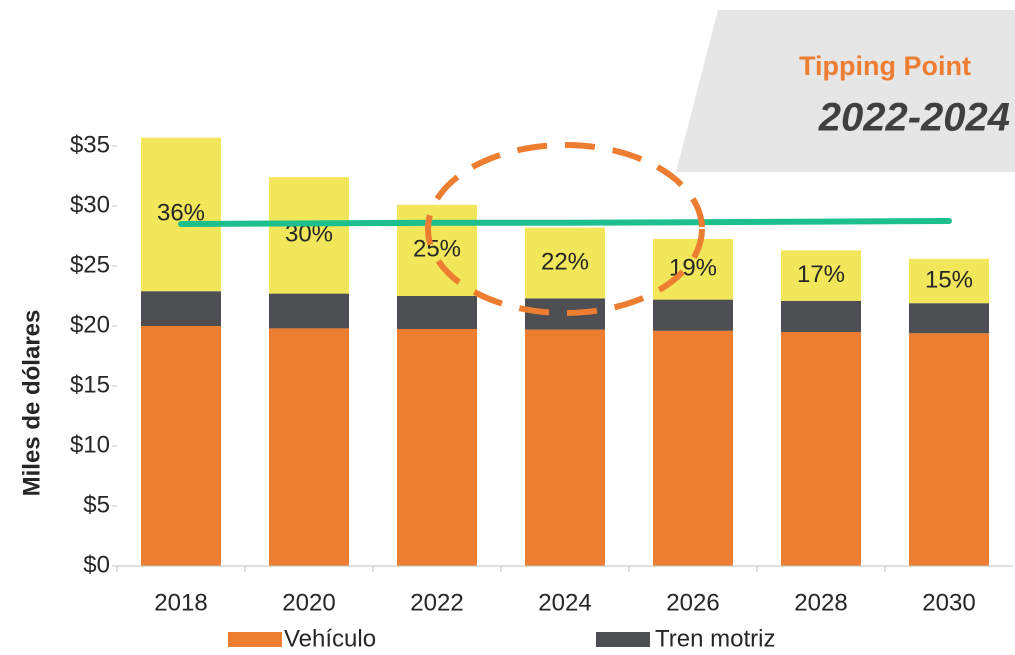 This screenshot has width=1015, height=655. What do you see at coordinates (96, 564) in the screenshot?
I see `y-tick-label: $0` at bounding box center [96, 564].